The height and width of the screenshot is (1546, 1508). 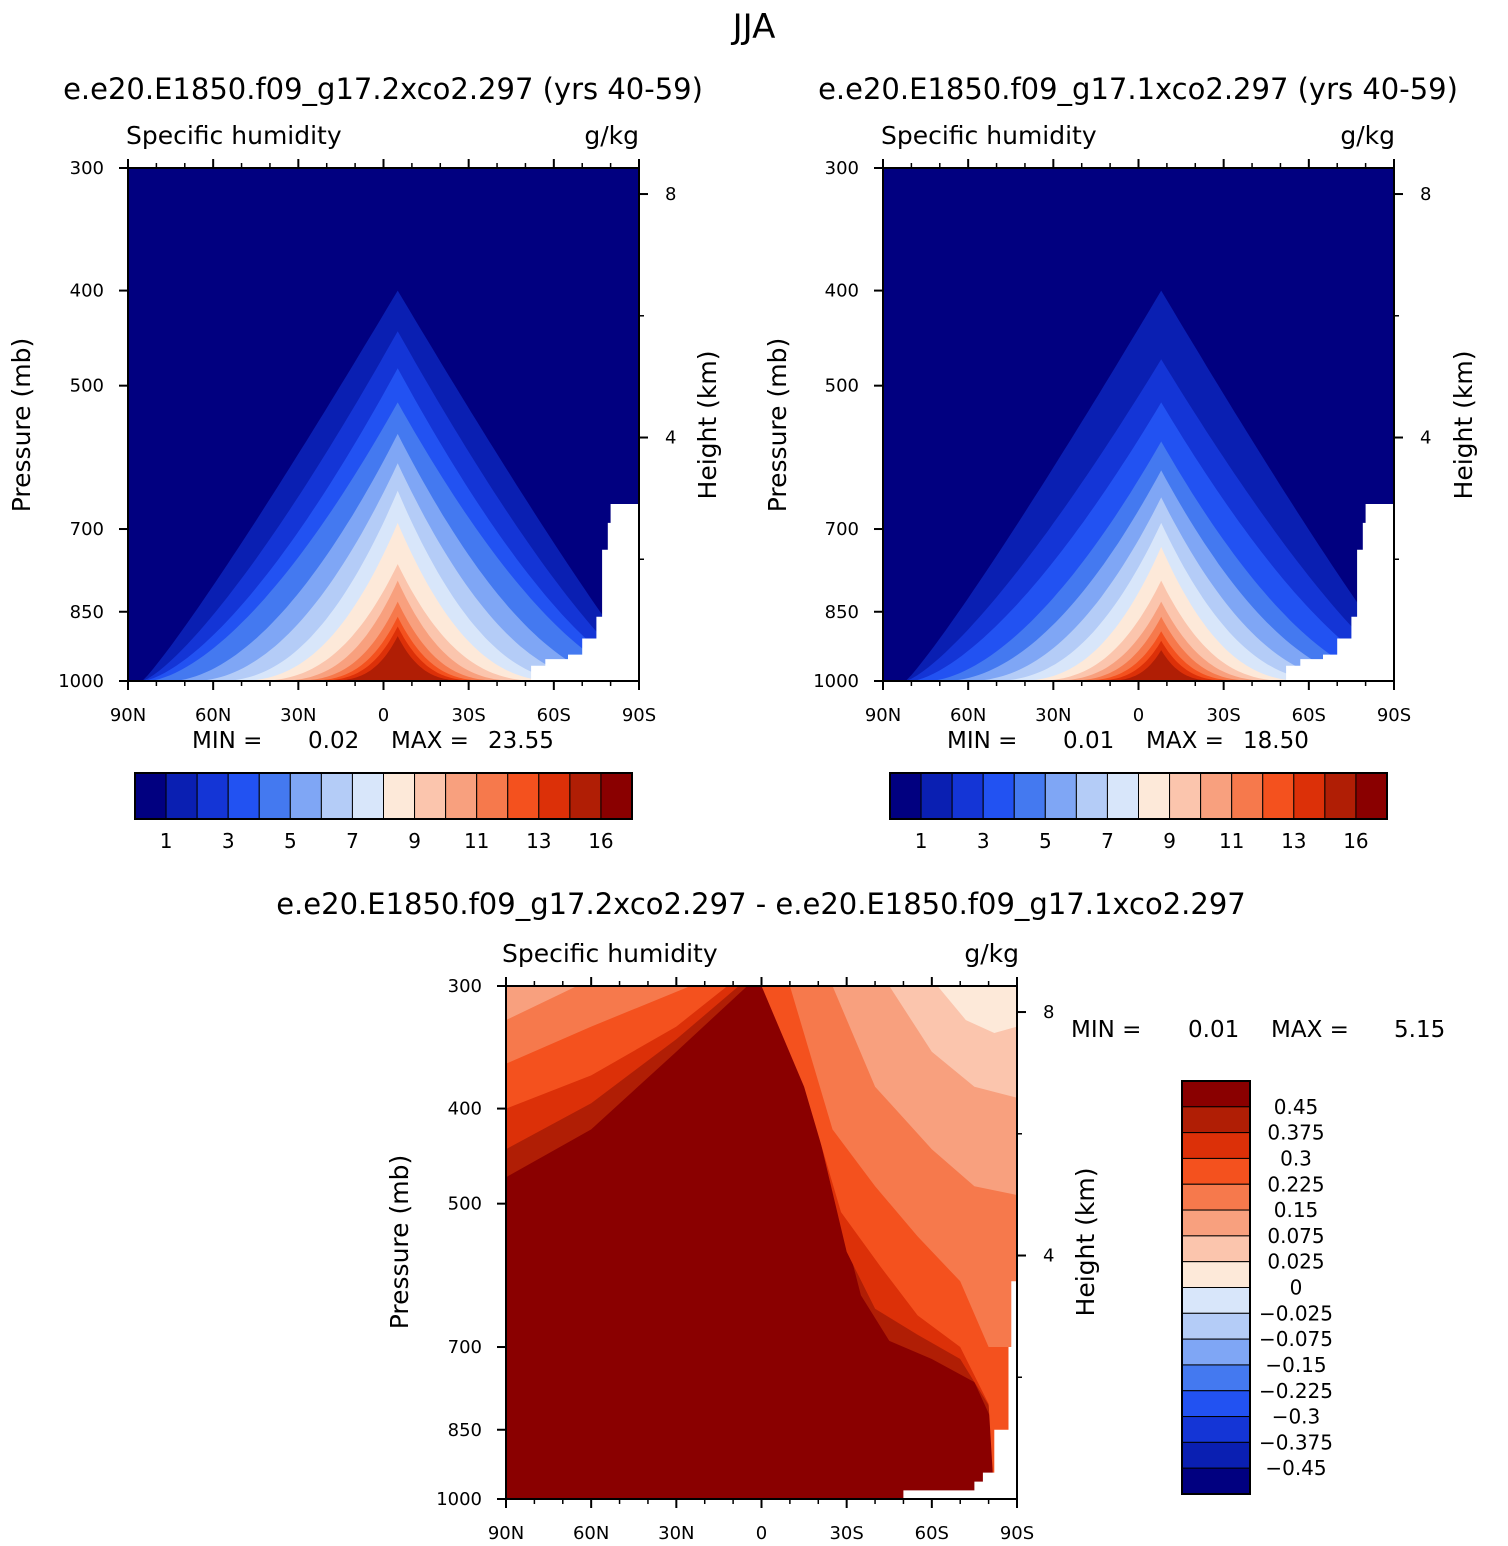 I want to click on x-tick-label: 30S, so click(x=846, y=1533).